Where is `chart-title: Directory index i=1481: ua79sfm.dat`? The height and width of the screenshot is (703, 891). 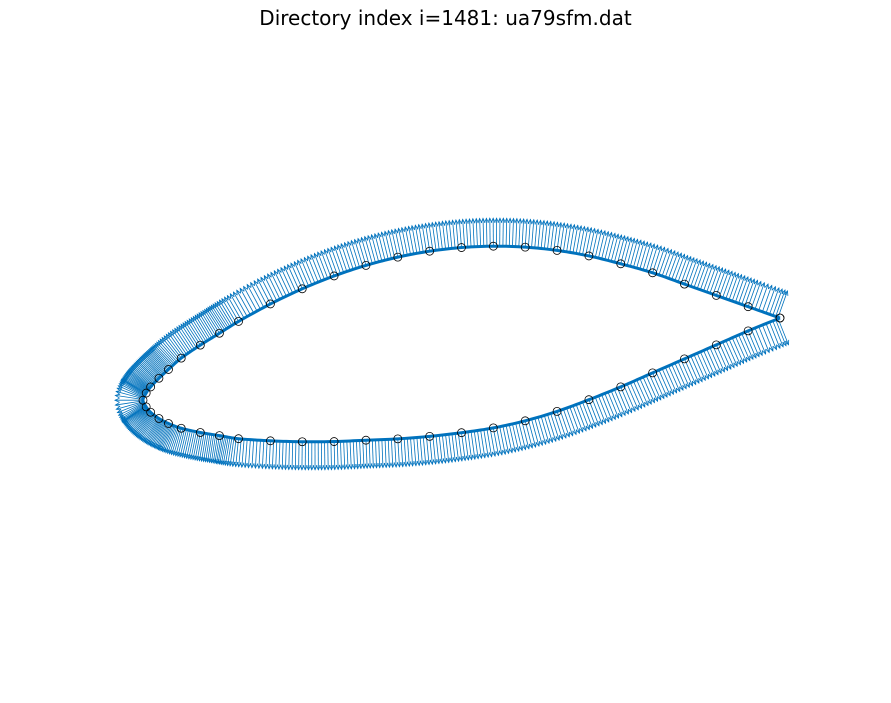
chart-title: Directory index i=1481: ua79sfm.dat is located at coordinates (445, 18).